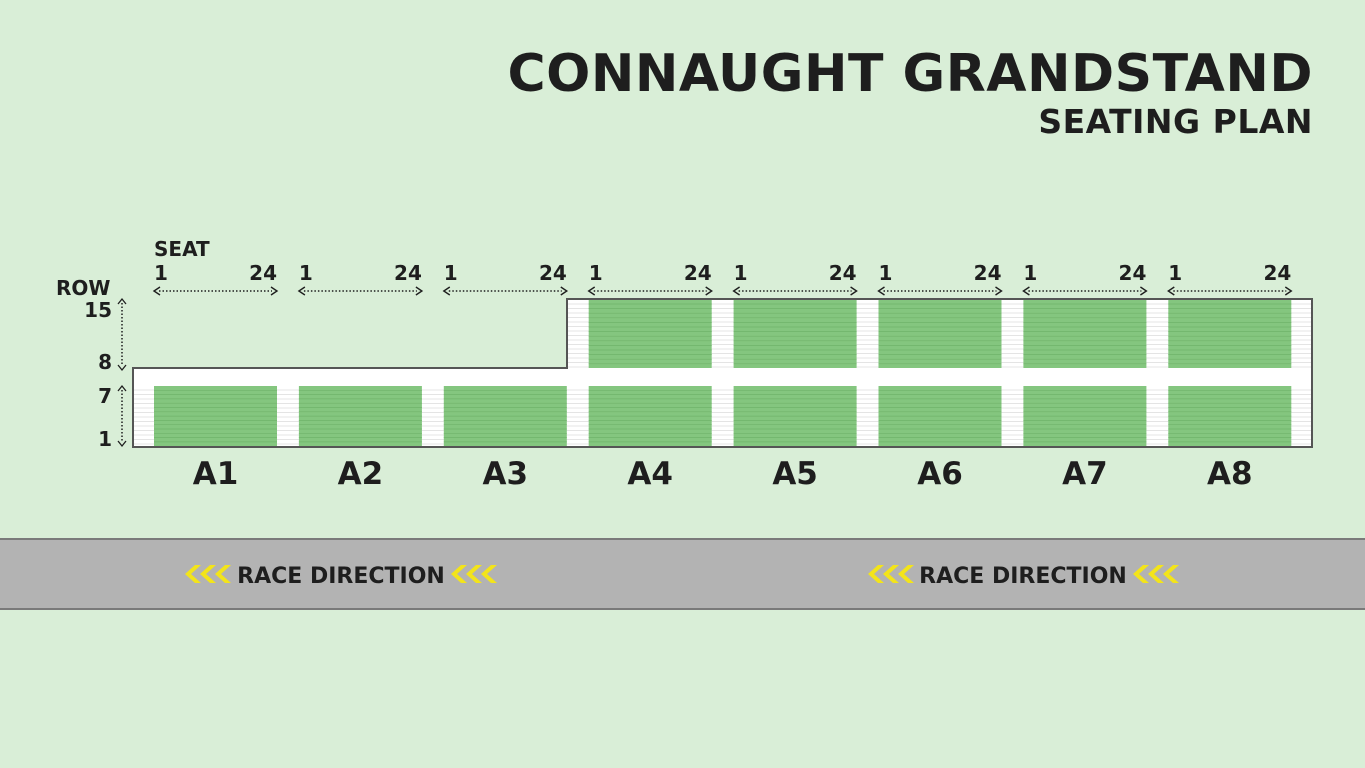 The width and height of the screenshot is (1365, 768). I want to click on block-label-a5: A5, so click(795, 474).